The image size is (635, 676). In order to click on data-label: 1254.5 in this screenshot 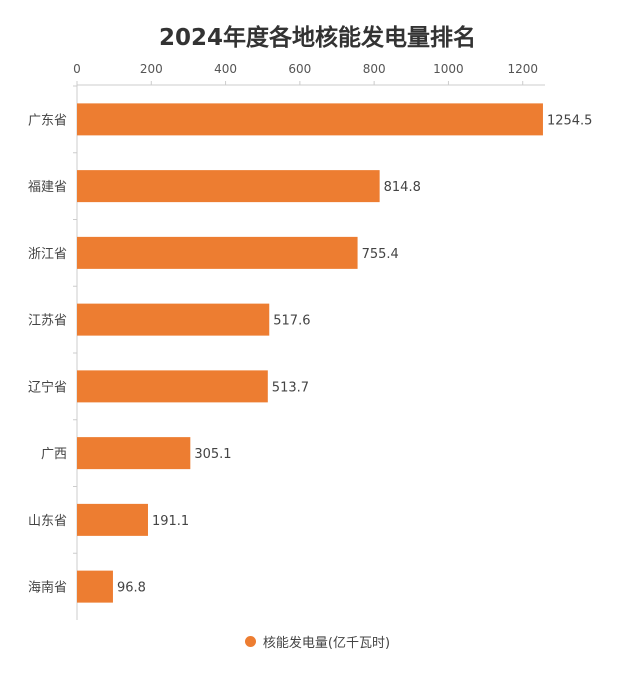, I will do `click(570, 120)`.